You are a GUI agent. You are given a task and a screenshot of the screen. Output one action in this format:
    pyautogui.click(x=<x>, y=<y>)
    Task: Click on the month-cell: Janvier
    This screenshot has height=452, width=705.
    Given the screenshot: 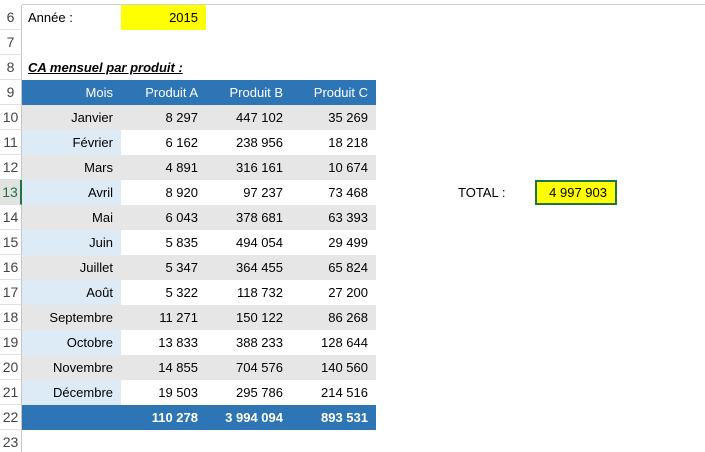 What is the action you would take?
    pyautogui.click(x=71, y=117)
    